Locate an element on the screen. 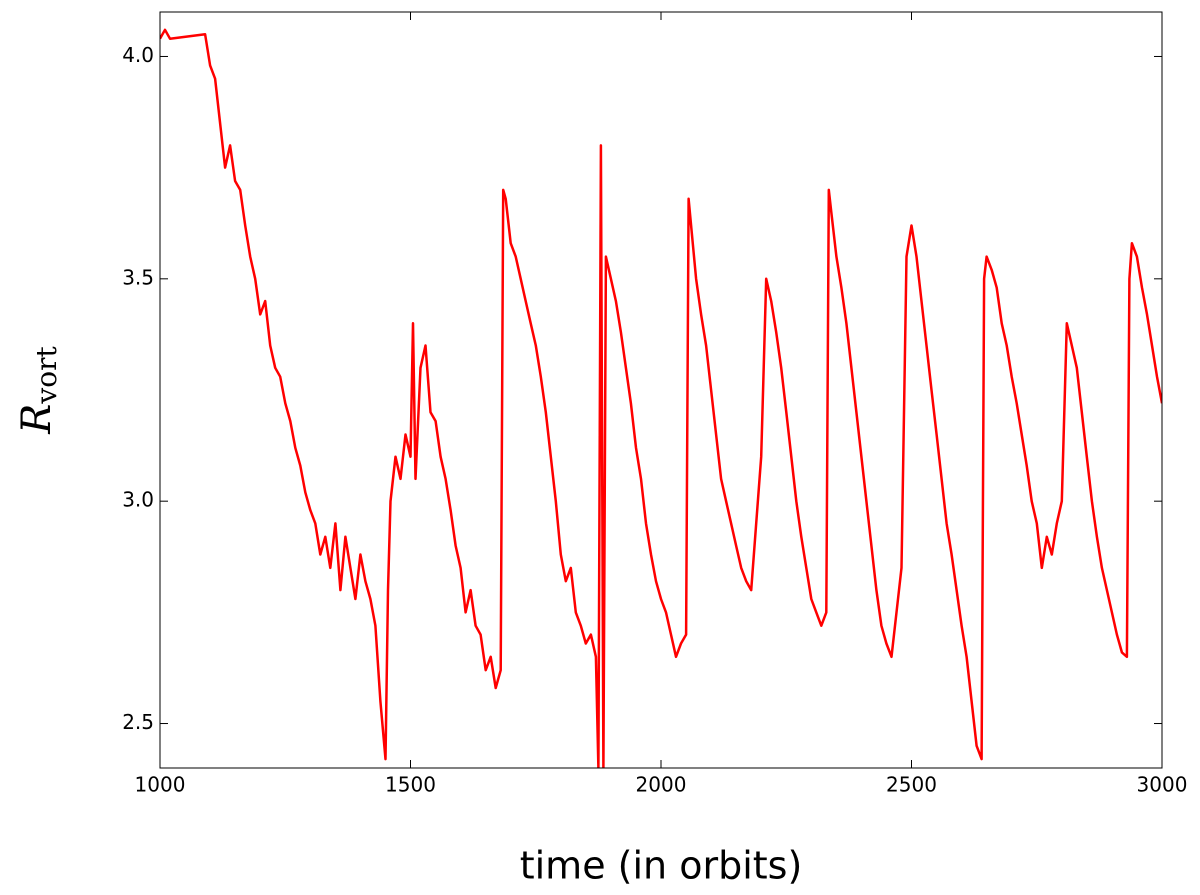 This screenshot has width=1200, height=895. y-axis-label-subscript: vort is located at coordinates (46, 375).